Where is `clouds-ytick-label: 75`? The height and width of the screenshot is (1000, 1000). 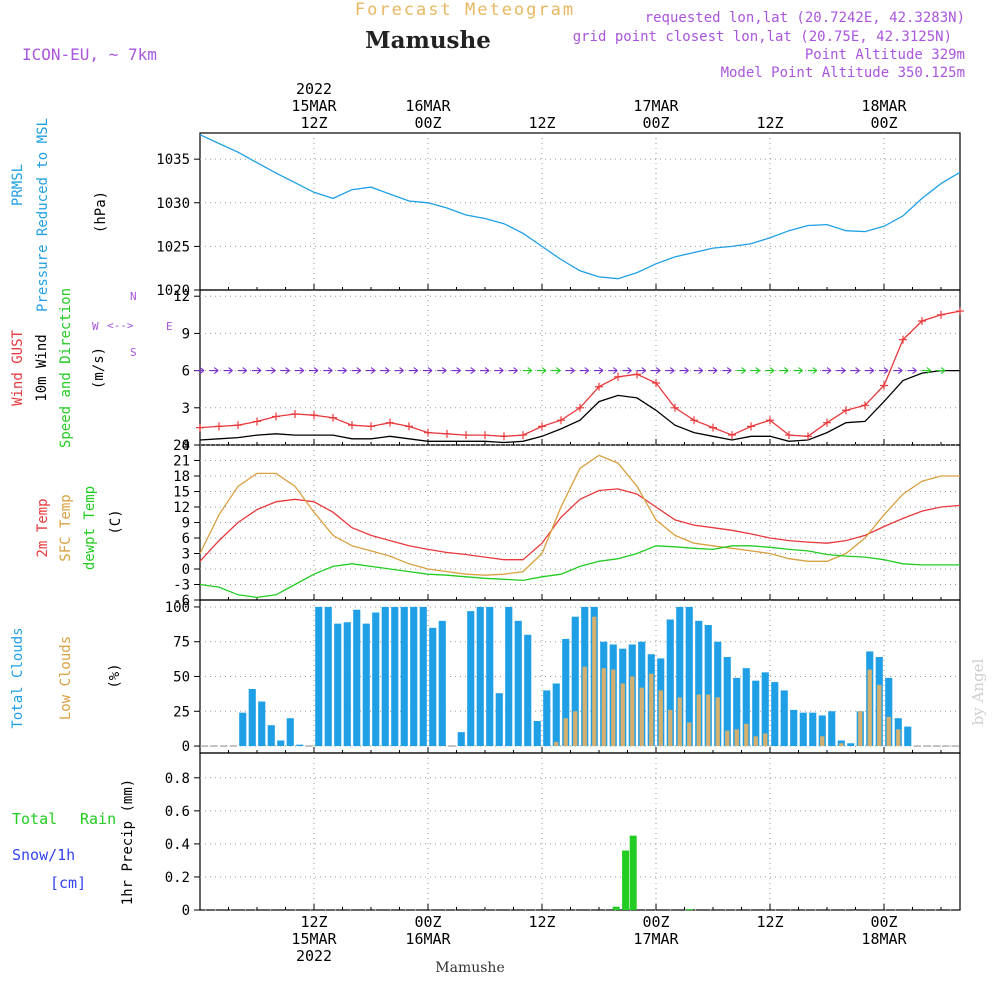 clouds-ytick-label: 75 is located at coordinates (181, 643).